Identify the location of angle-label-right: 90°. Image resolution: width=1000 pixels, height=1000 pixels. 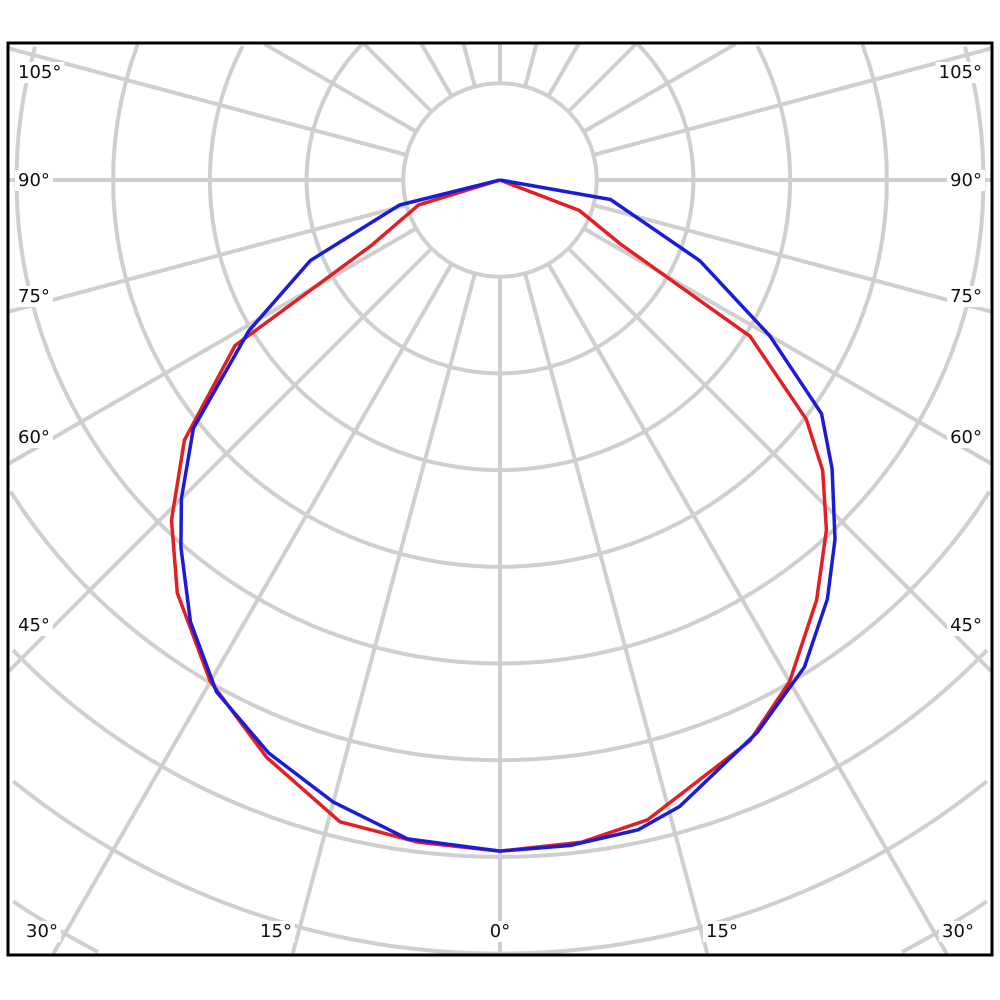
(966, 180).